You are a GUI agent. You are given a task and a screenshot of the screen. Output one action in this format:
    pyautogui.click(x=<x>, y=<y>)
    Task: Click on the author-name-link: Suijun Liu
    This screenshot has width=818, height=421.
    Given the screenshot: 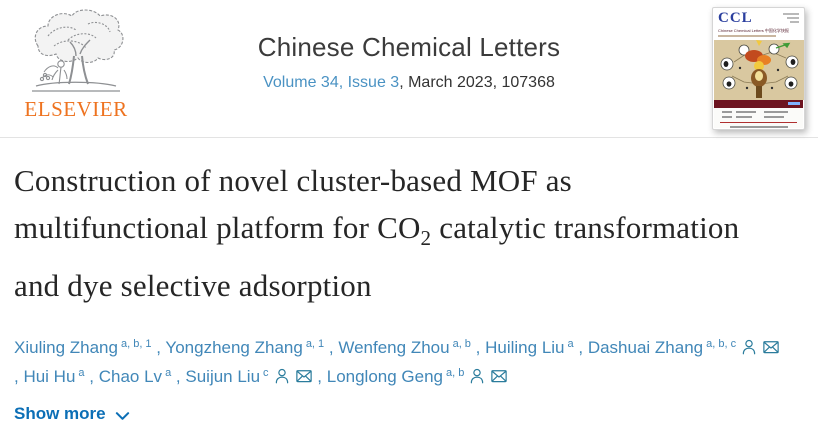 What is the action you would take?
    pyautogui.click(x=223, y=377)
    